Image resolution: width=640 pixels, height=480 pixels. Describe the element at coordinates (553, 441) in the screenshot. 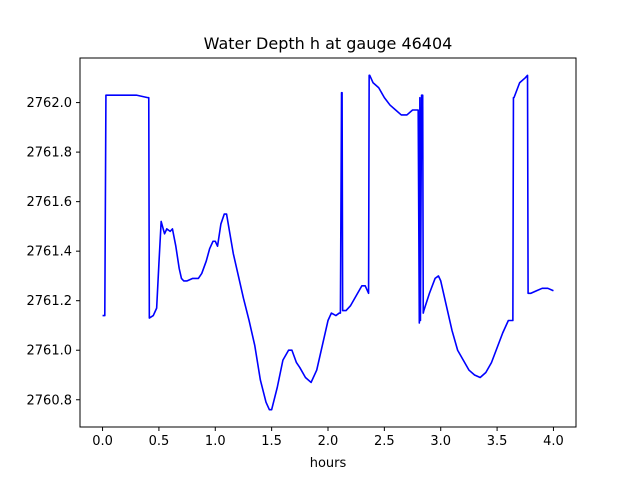

I see `x-tick-label: 4.0` at that location.